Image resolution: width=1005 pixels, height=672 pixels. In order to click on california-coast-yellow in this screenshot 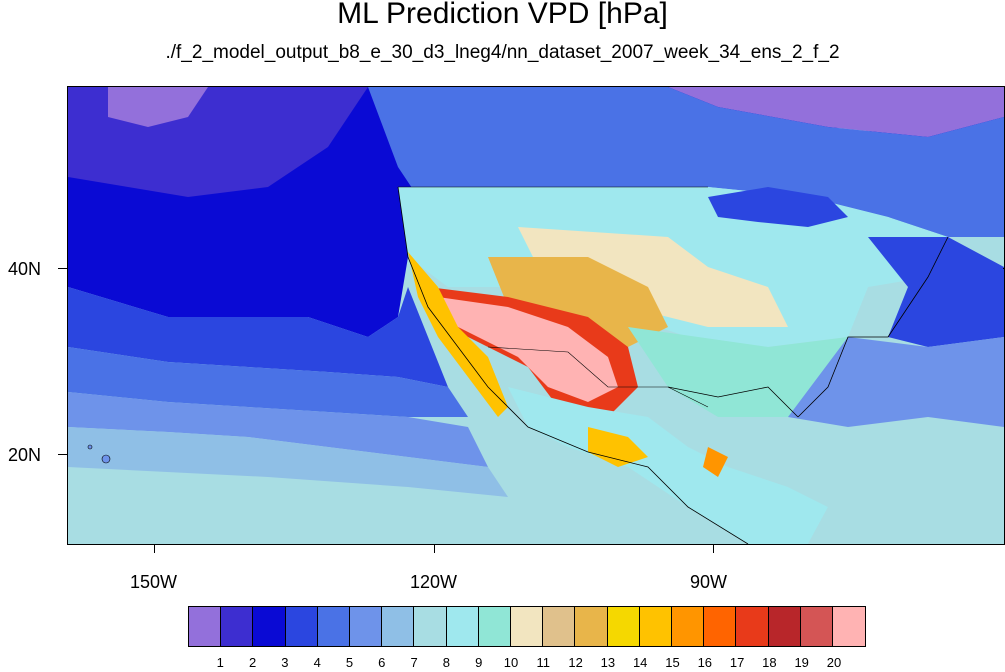, I will do `click(458, 334)`.